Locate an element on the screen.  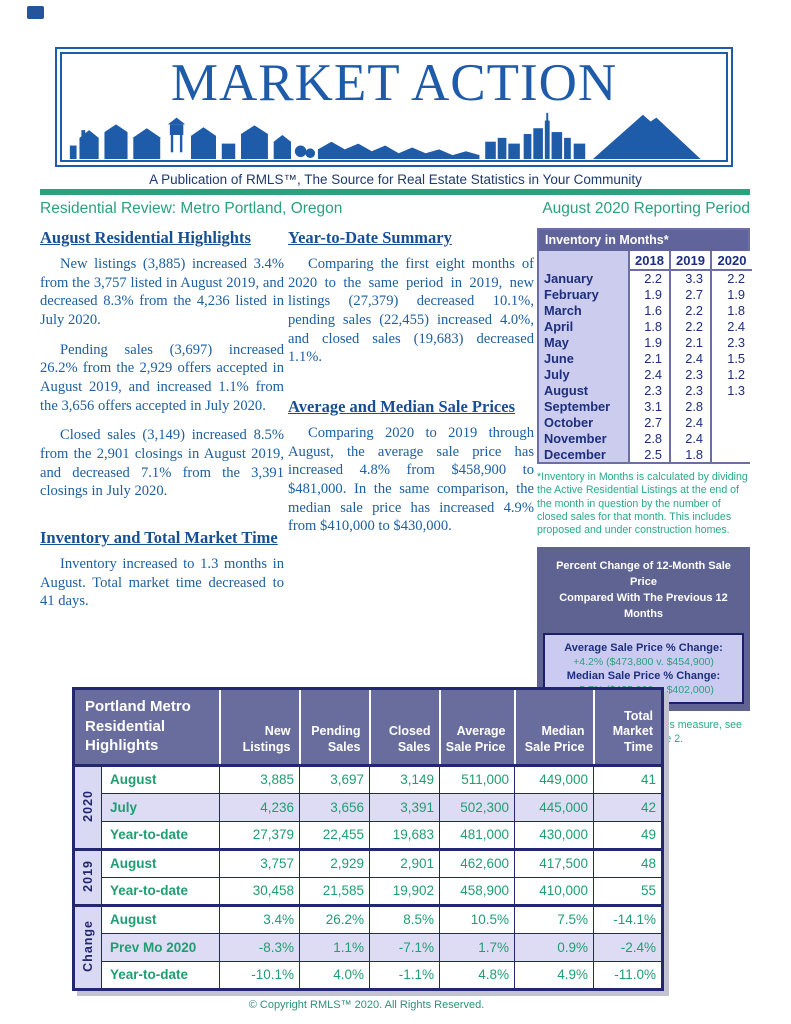
table-row: Prev Mo 2020 -8.3% 1.1% -7.1% 1.7% 0.9% -2.4% is located at coordinates (368, 947).